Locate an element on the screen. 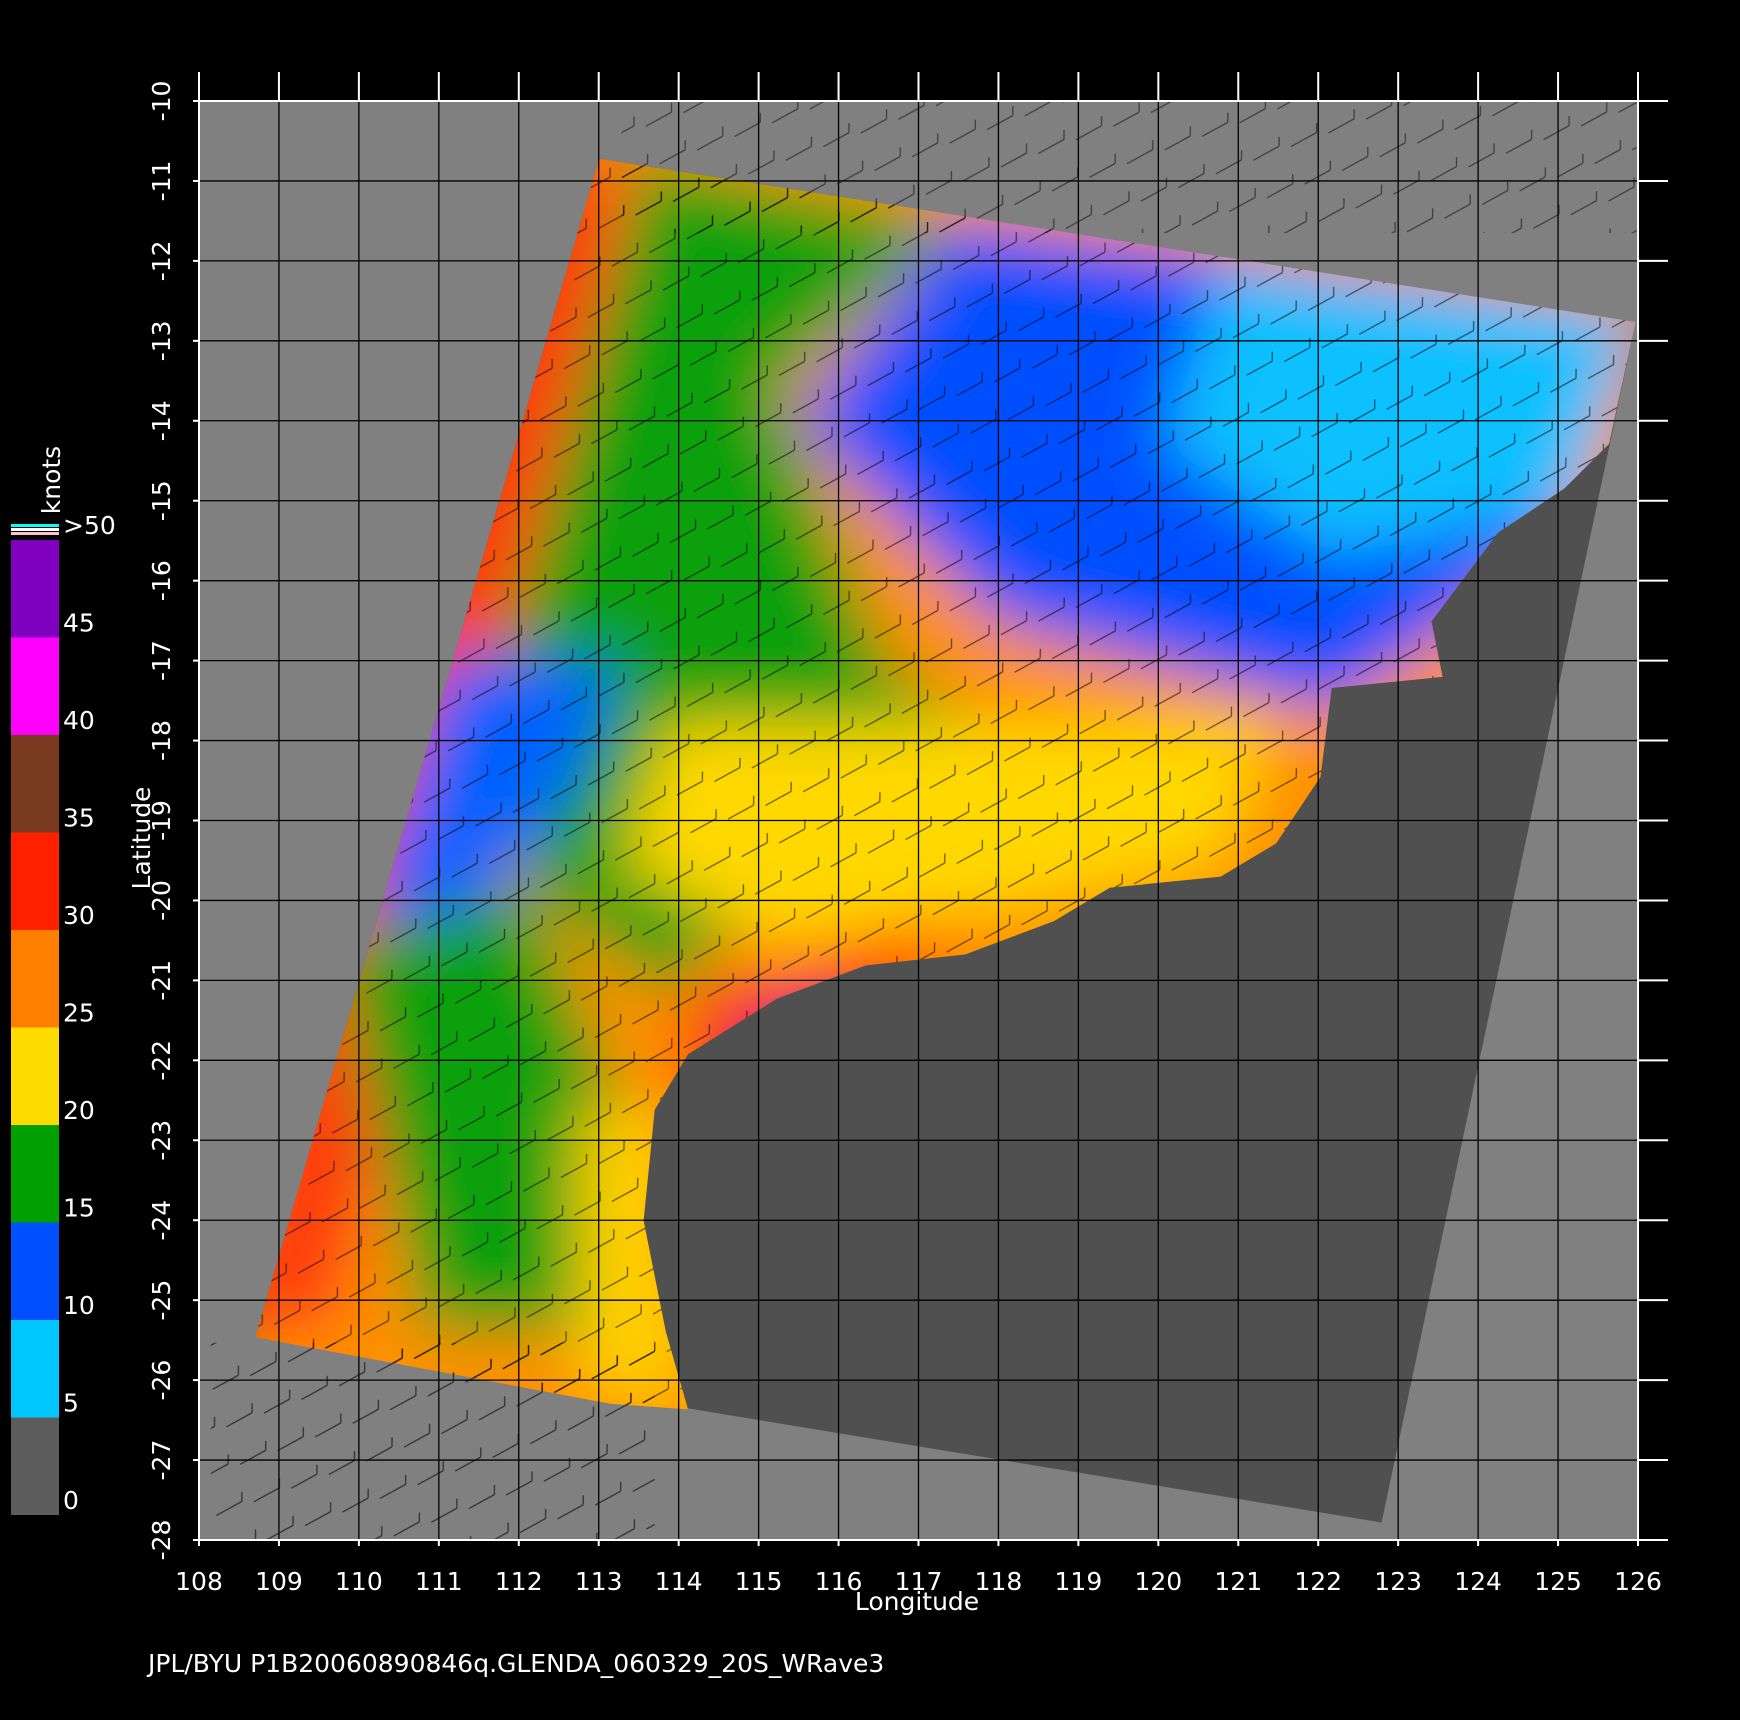 This screenshot has width=1740, height=1720. y-axis-label: Latitude is located at coordinates (141, 838).